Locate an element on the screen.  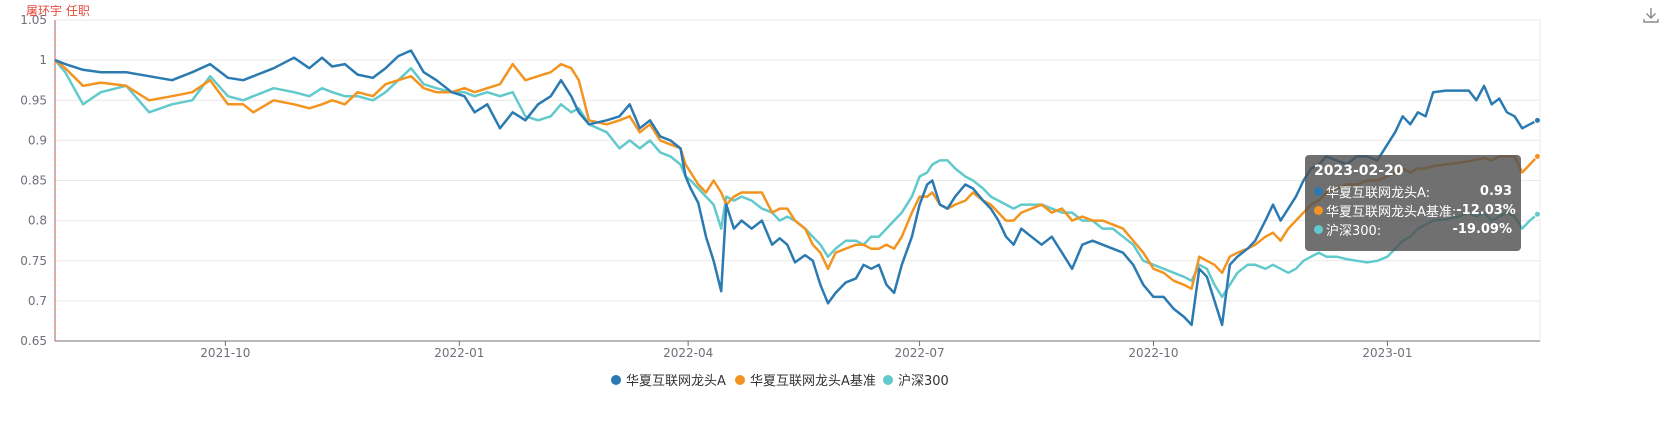
tooltip-dot-benchmark is located at coordinates (1318, 210).